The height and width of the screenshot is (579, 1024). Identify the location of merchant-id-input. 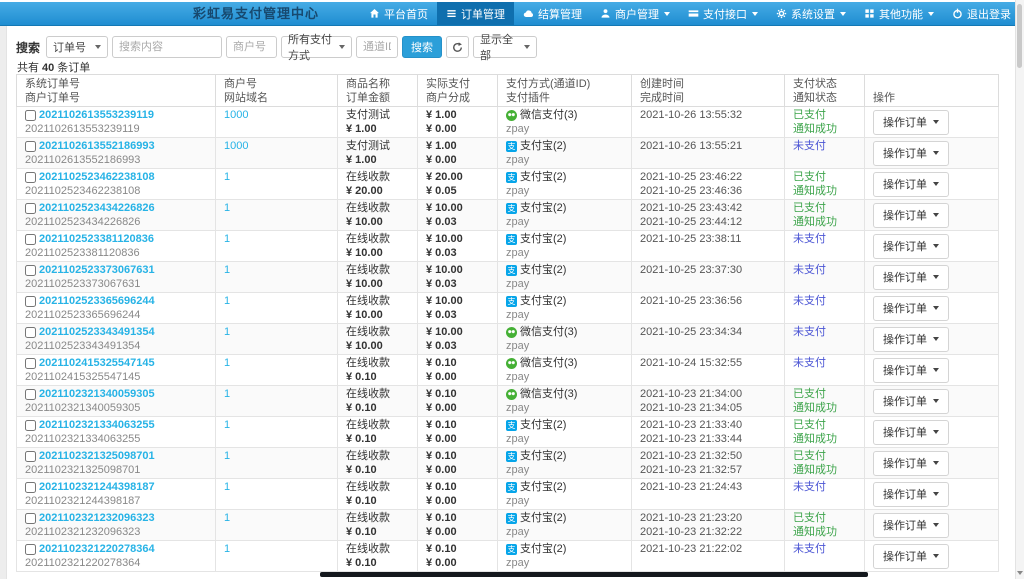
(252, 47).